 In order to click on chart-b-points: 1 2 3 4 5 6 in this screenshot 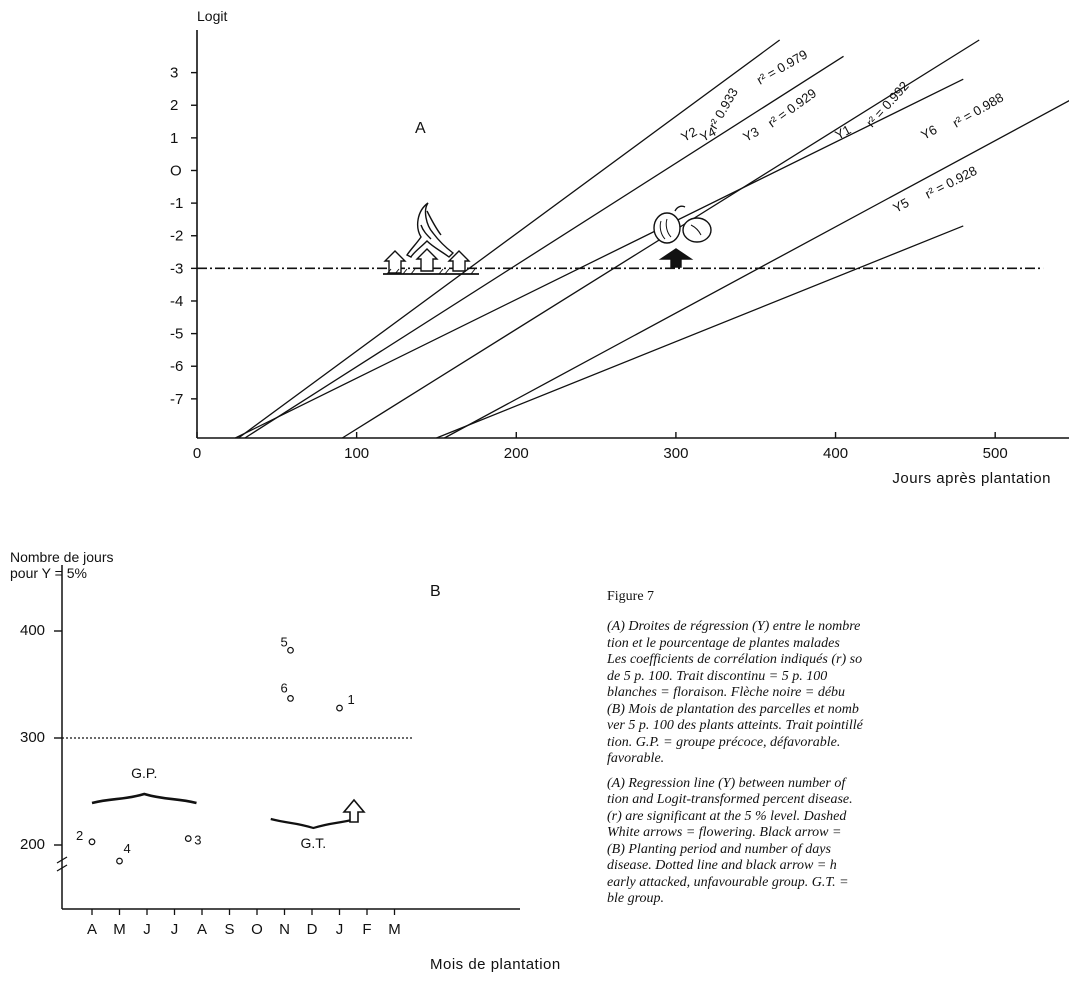, I will do `click(215, 749)`.